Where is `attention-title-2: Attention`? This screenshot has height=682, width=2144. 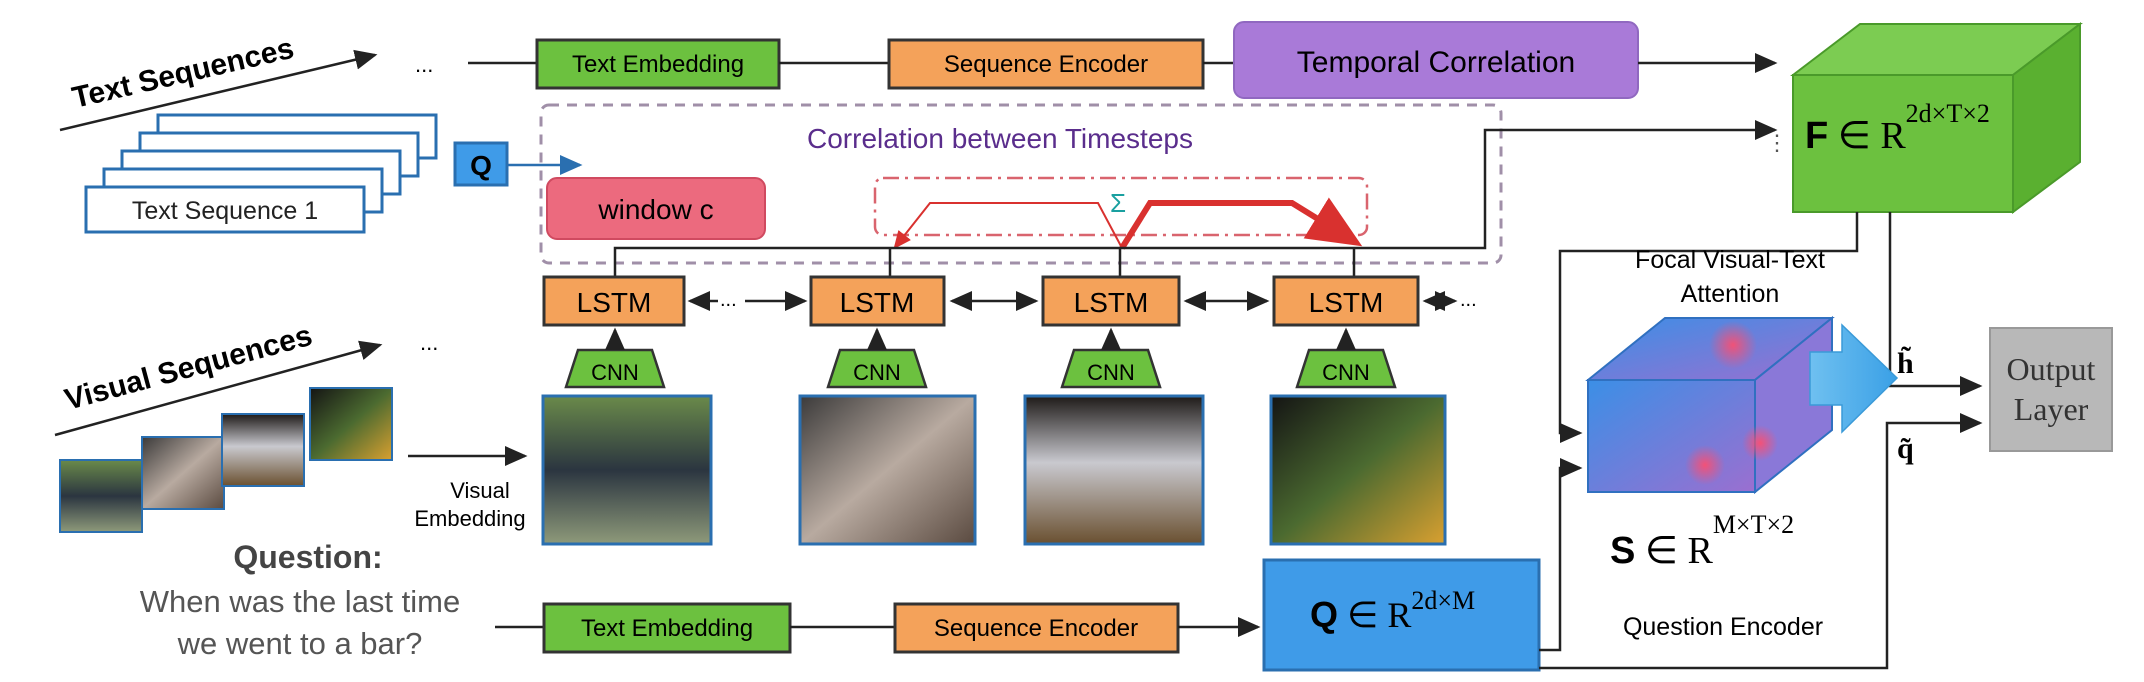
attention-title-2: Attention is located at coordinates (1730, 294).